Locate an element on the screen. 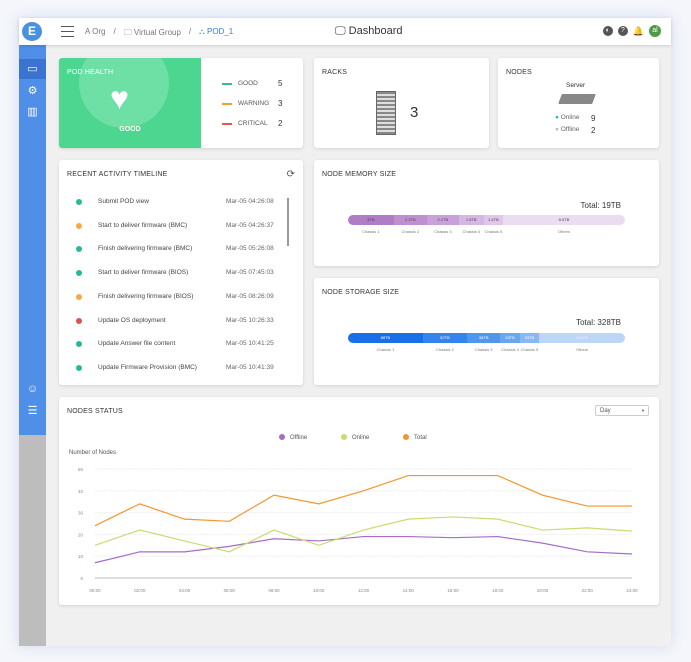  bar-segment: 38TB is located at coordinates (484, 338).